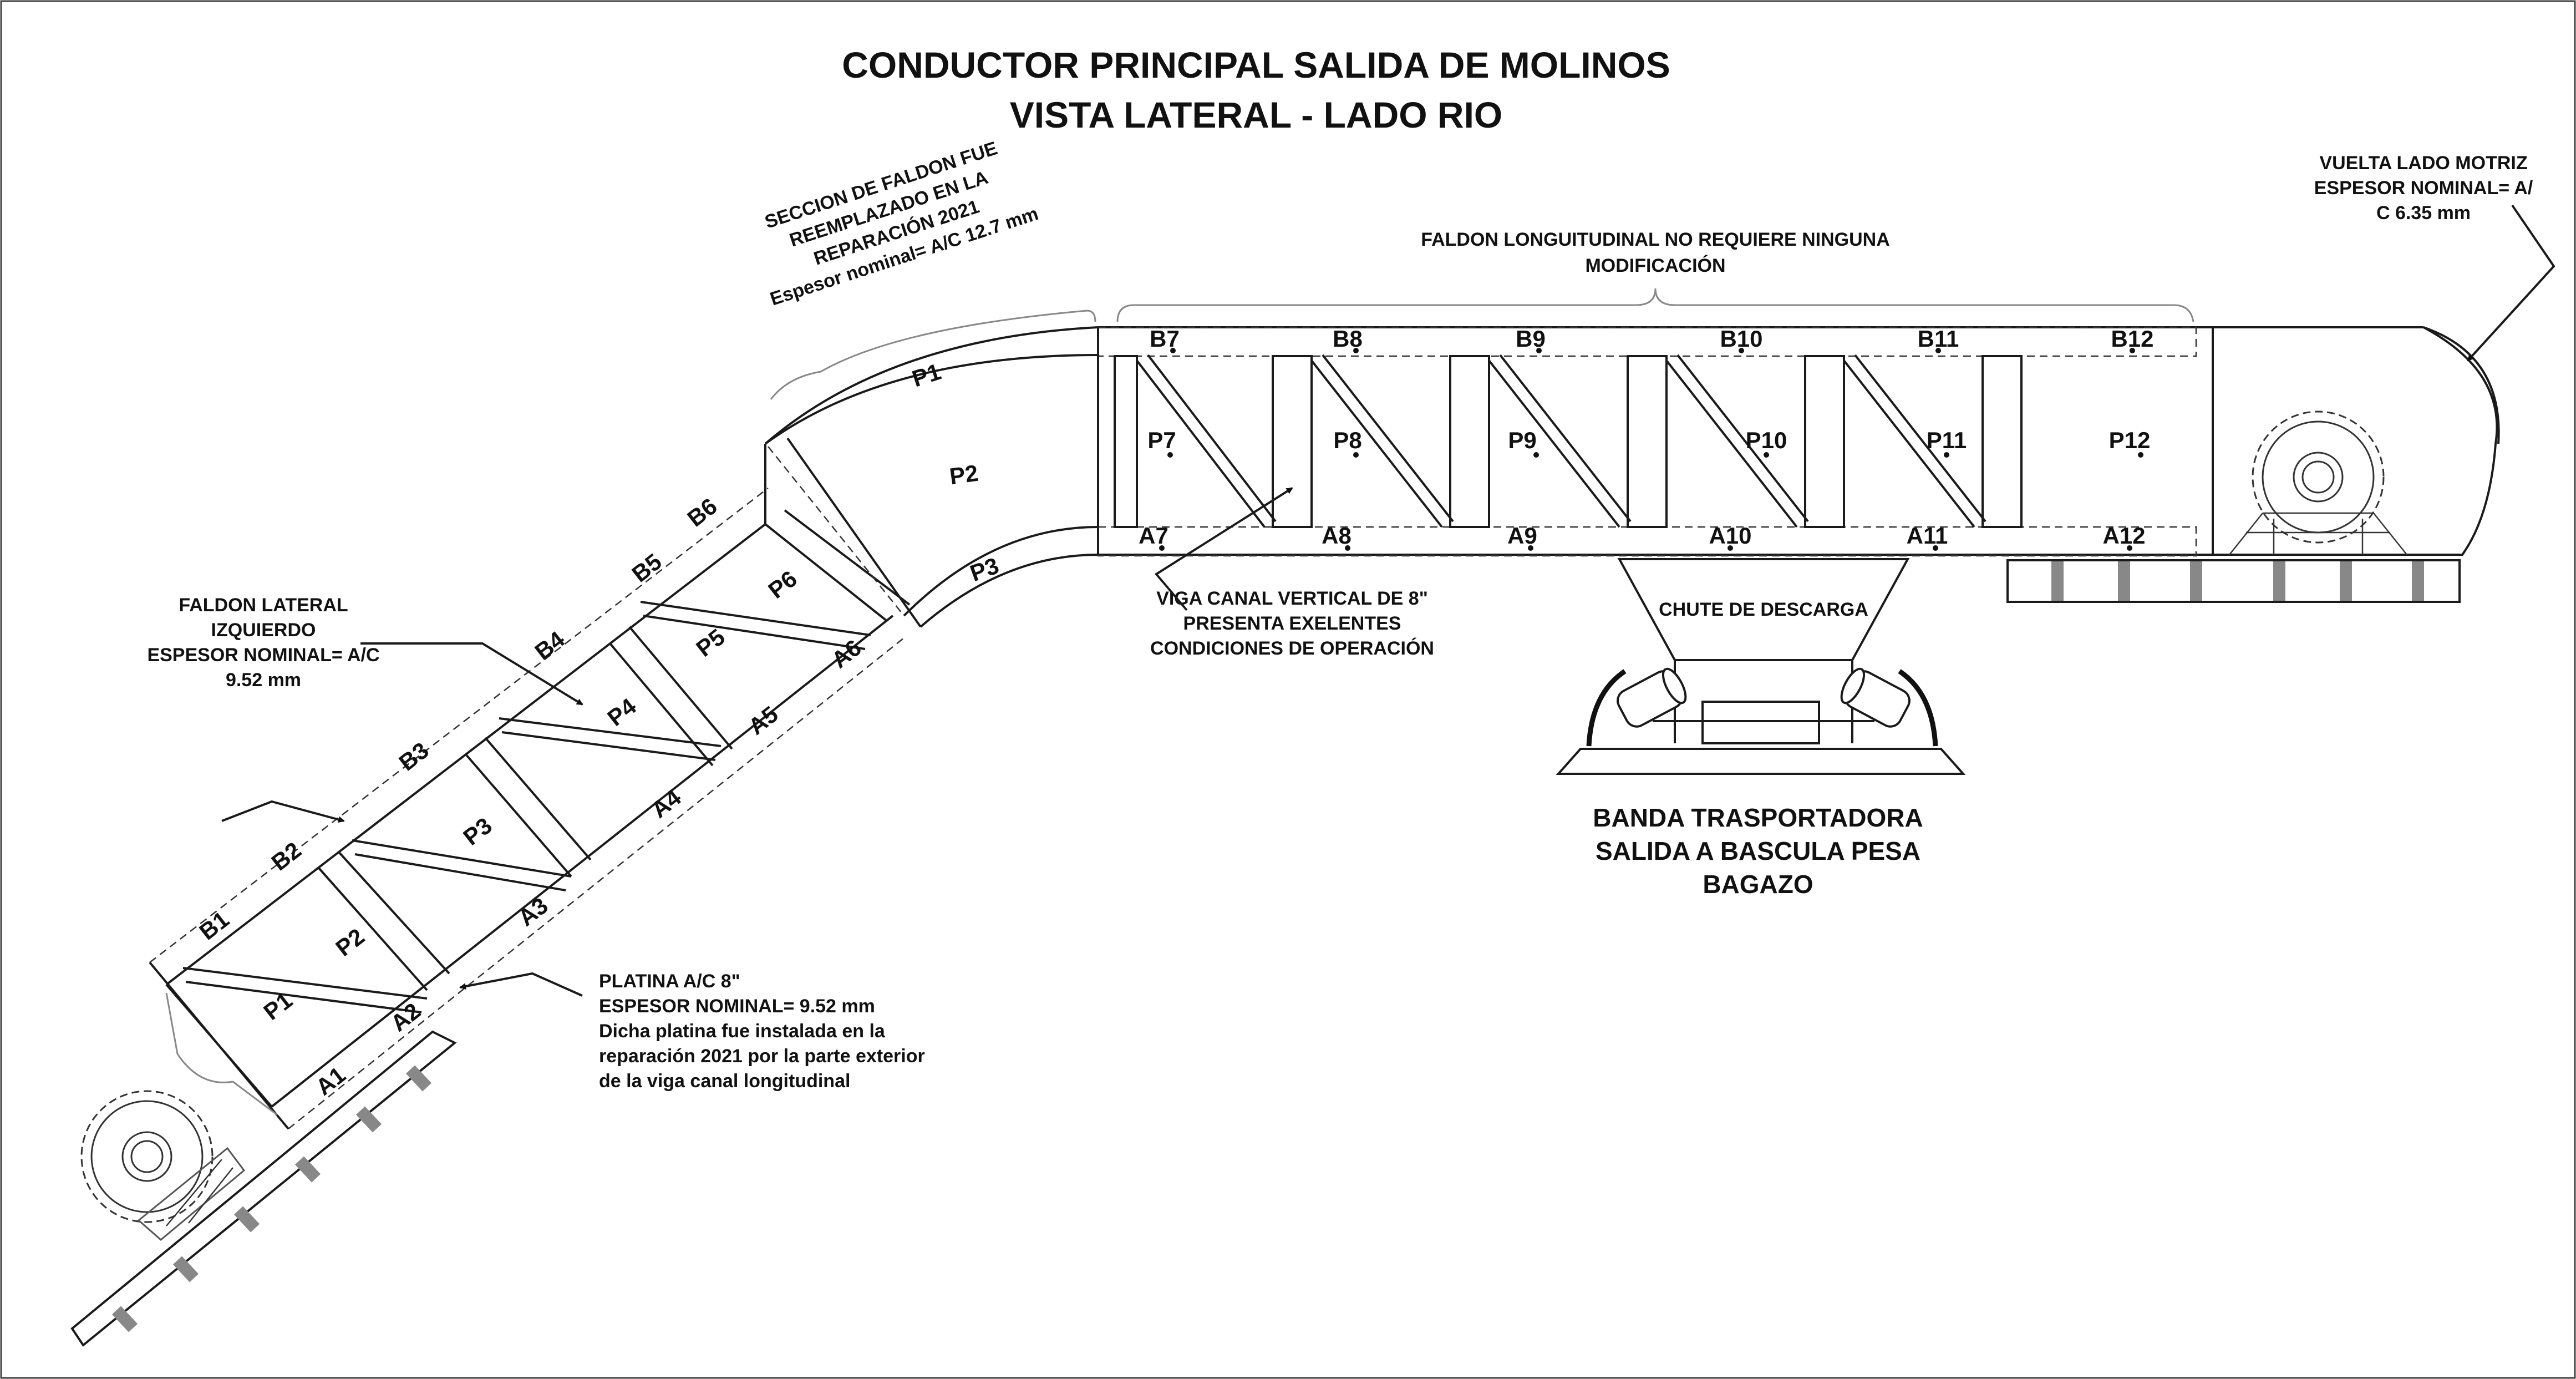  Describe the element at coordinates (286, 856) in the screenshot. I see `label-b2: B2` at that location.